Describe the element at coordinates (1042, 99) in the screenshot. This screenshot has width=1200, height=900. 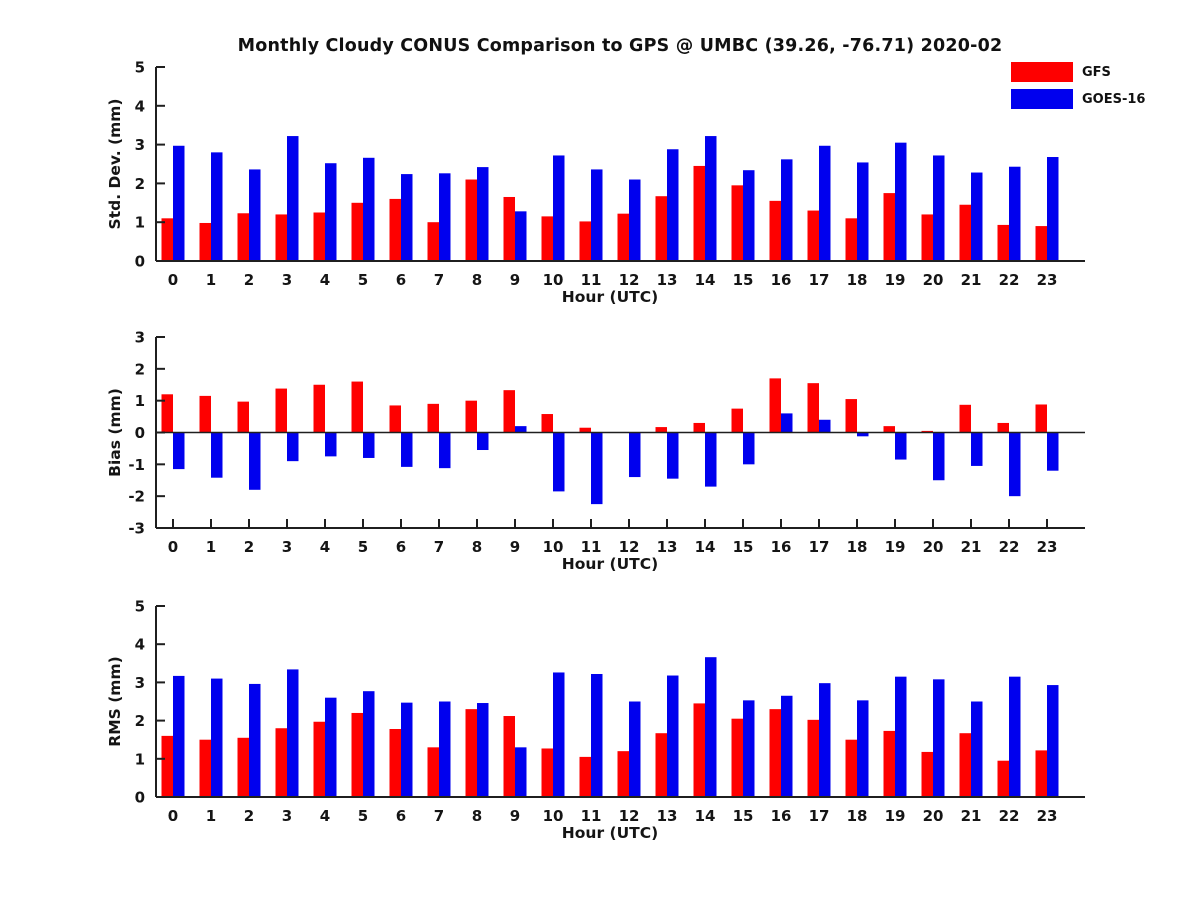
I see `legend-swatch-goes16` at that location.